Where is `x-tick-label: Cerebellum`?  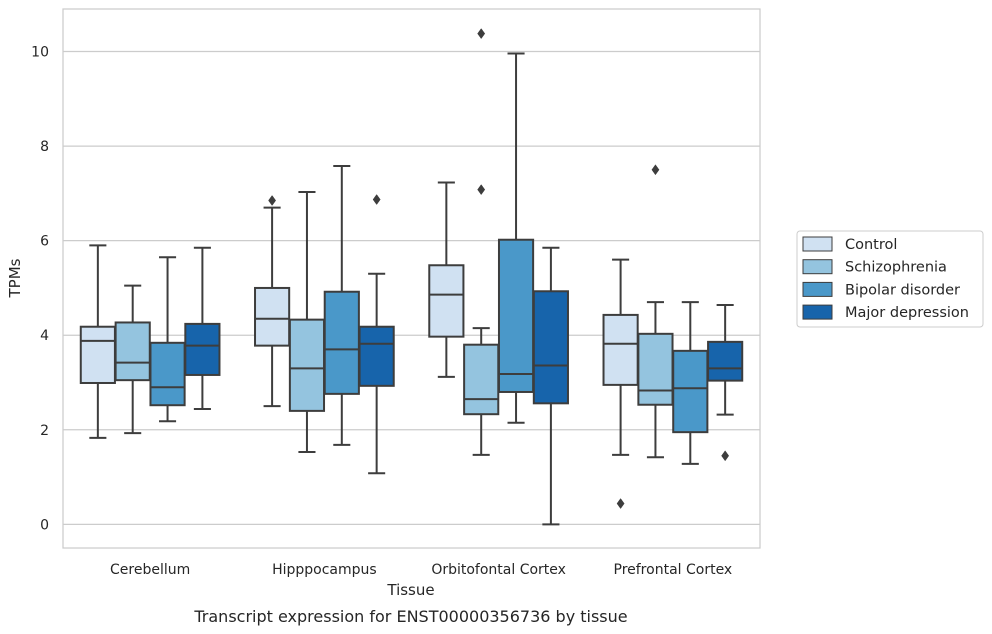
x-tick-label: Cerebellum is located at coordinates (150, 570).